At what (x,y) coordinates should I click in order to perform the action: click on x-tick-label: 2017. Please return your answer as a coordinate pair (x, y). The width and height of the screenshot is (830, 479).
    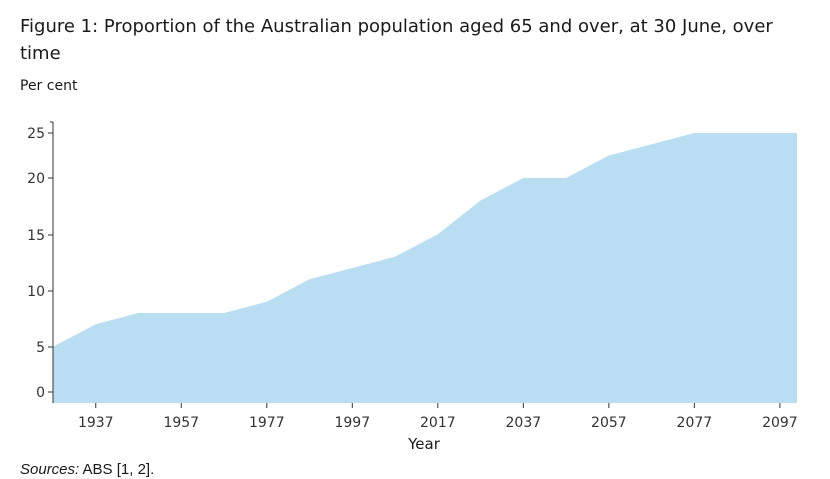
    Looking at the image, I should click on (438, 423).